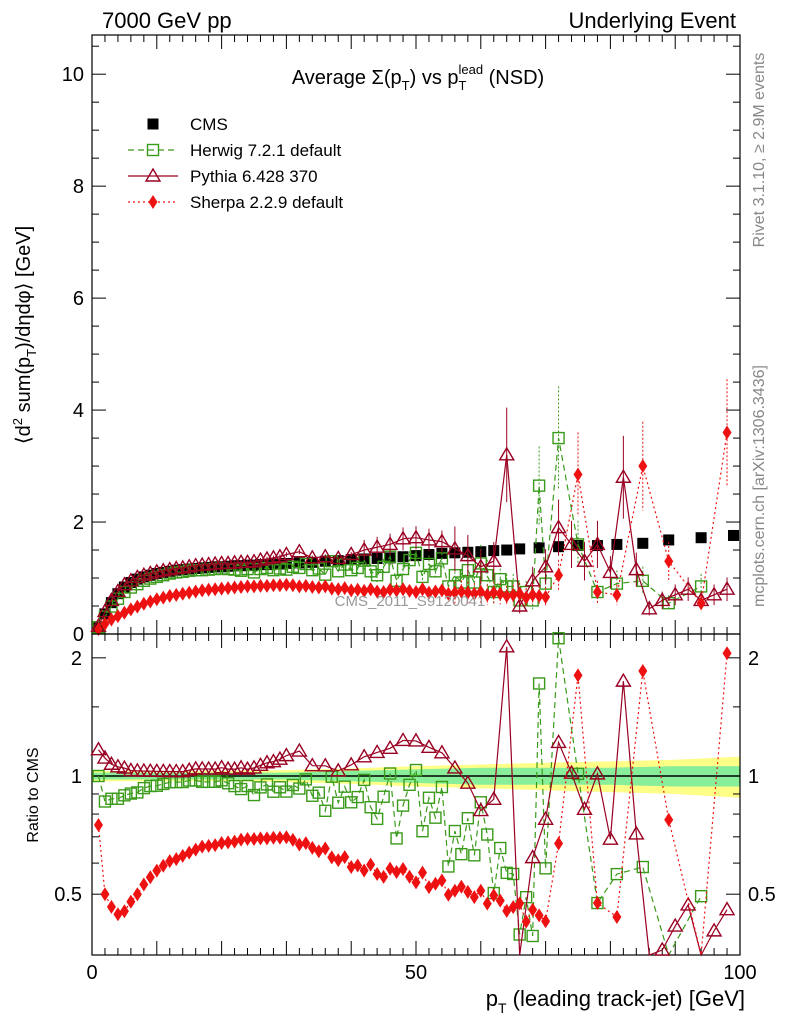 The width and height of the screenshot is (786, 1024). Describe the element at coordinates (410, 601) in the screenshot. I see `analysis-watermark: CMS_2011_S9120041` at that location.